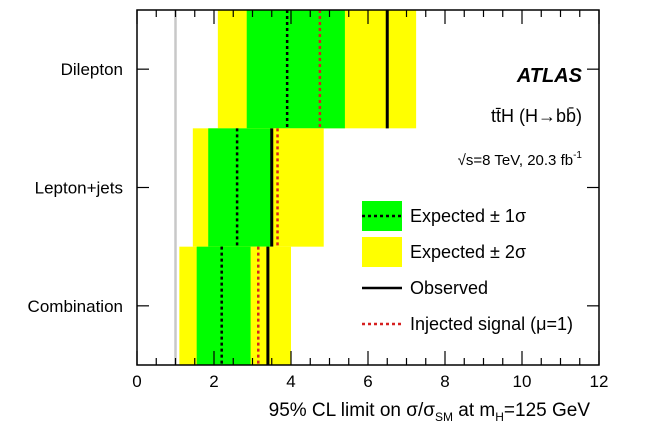 This screenshot has height=426, width=646. I want to click on legend-item: Expected ± 2σ, so click(444, 252).